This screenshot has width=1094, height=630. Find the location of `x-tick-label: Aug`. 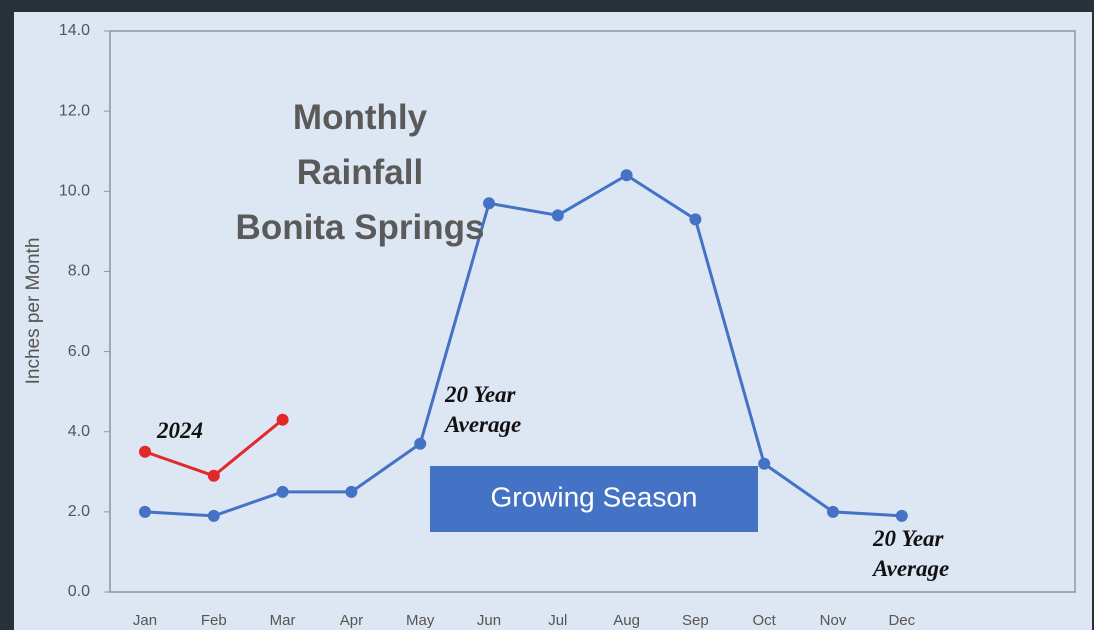

x-tick-label: Aug is located at coordinates (626, 620).